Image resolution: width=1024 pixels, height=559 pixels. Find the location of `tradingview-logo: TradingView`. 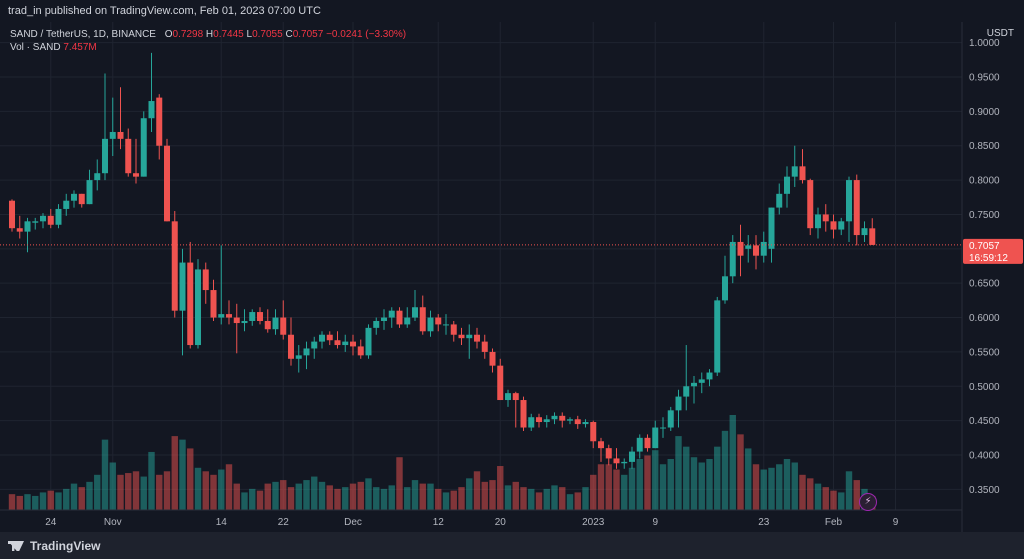

tradingview-logo: TradingView is located at coordinates (54, 546).